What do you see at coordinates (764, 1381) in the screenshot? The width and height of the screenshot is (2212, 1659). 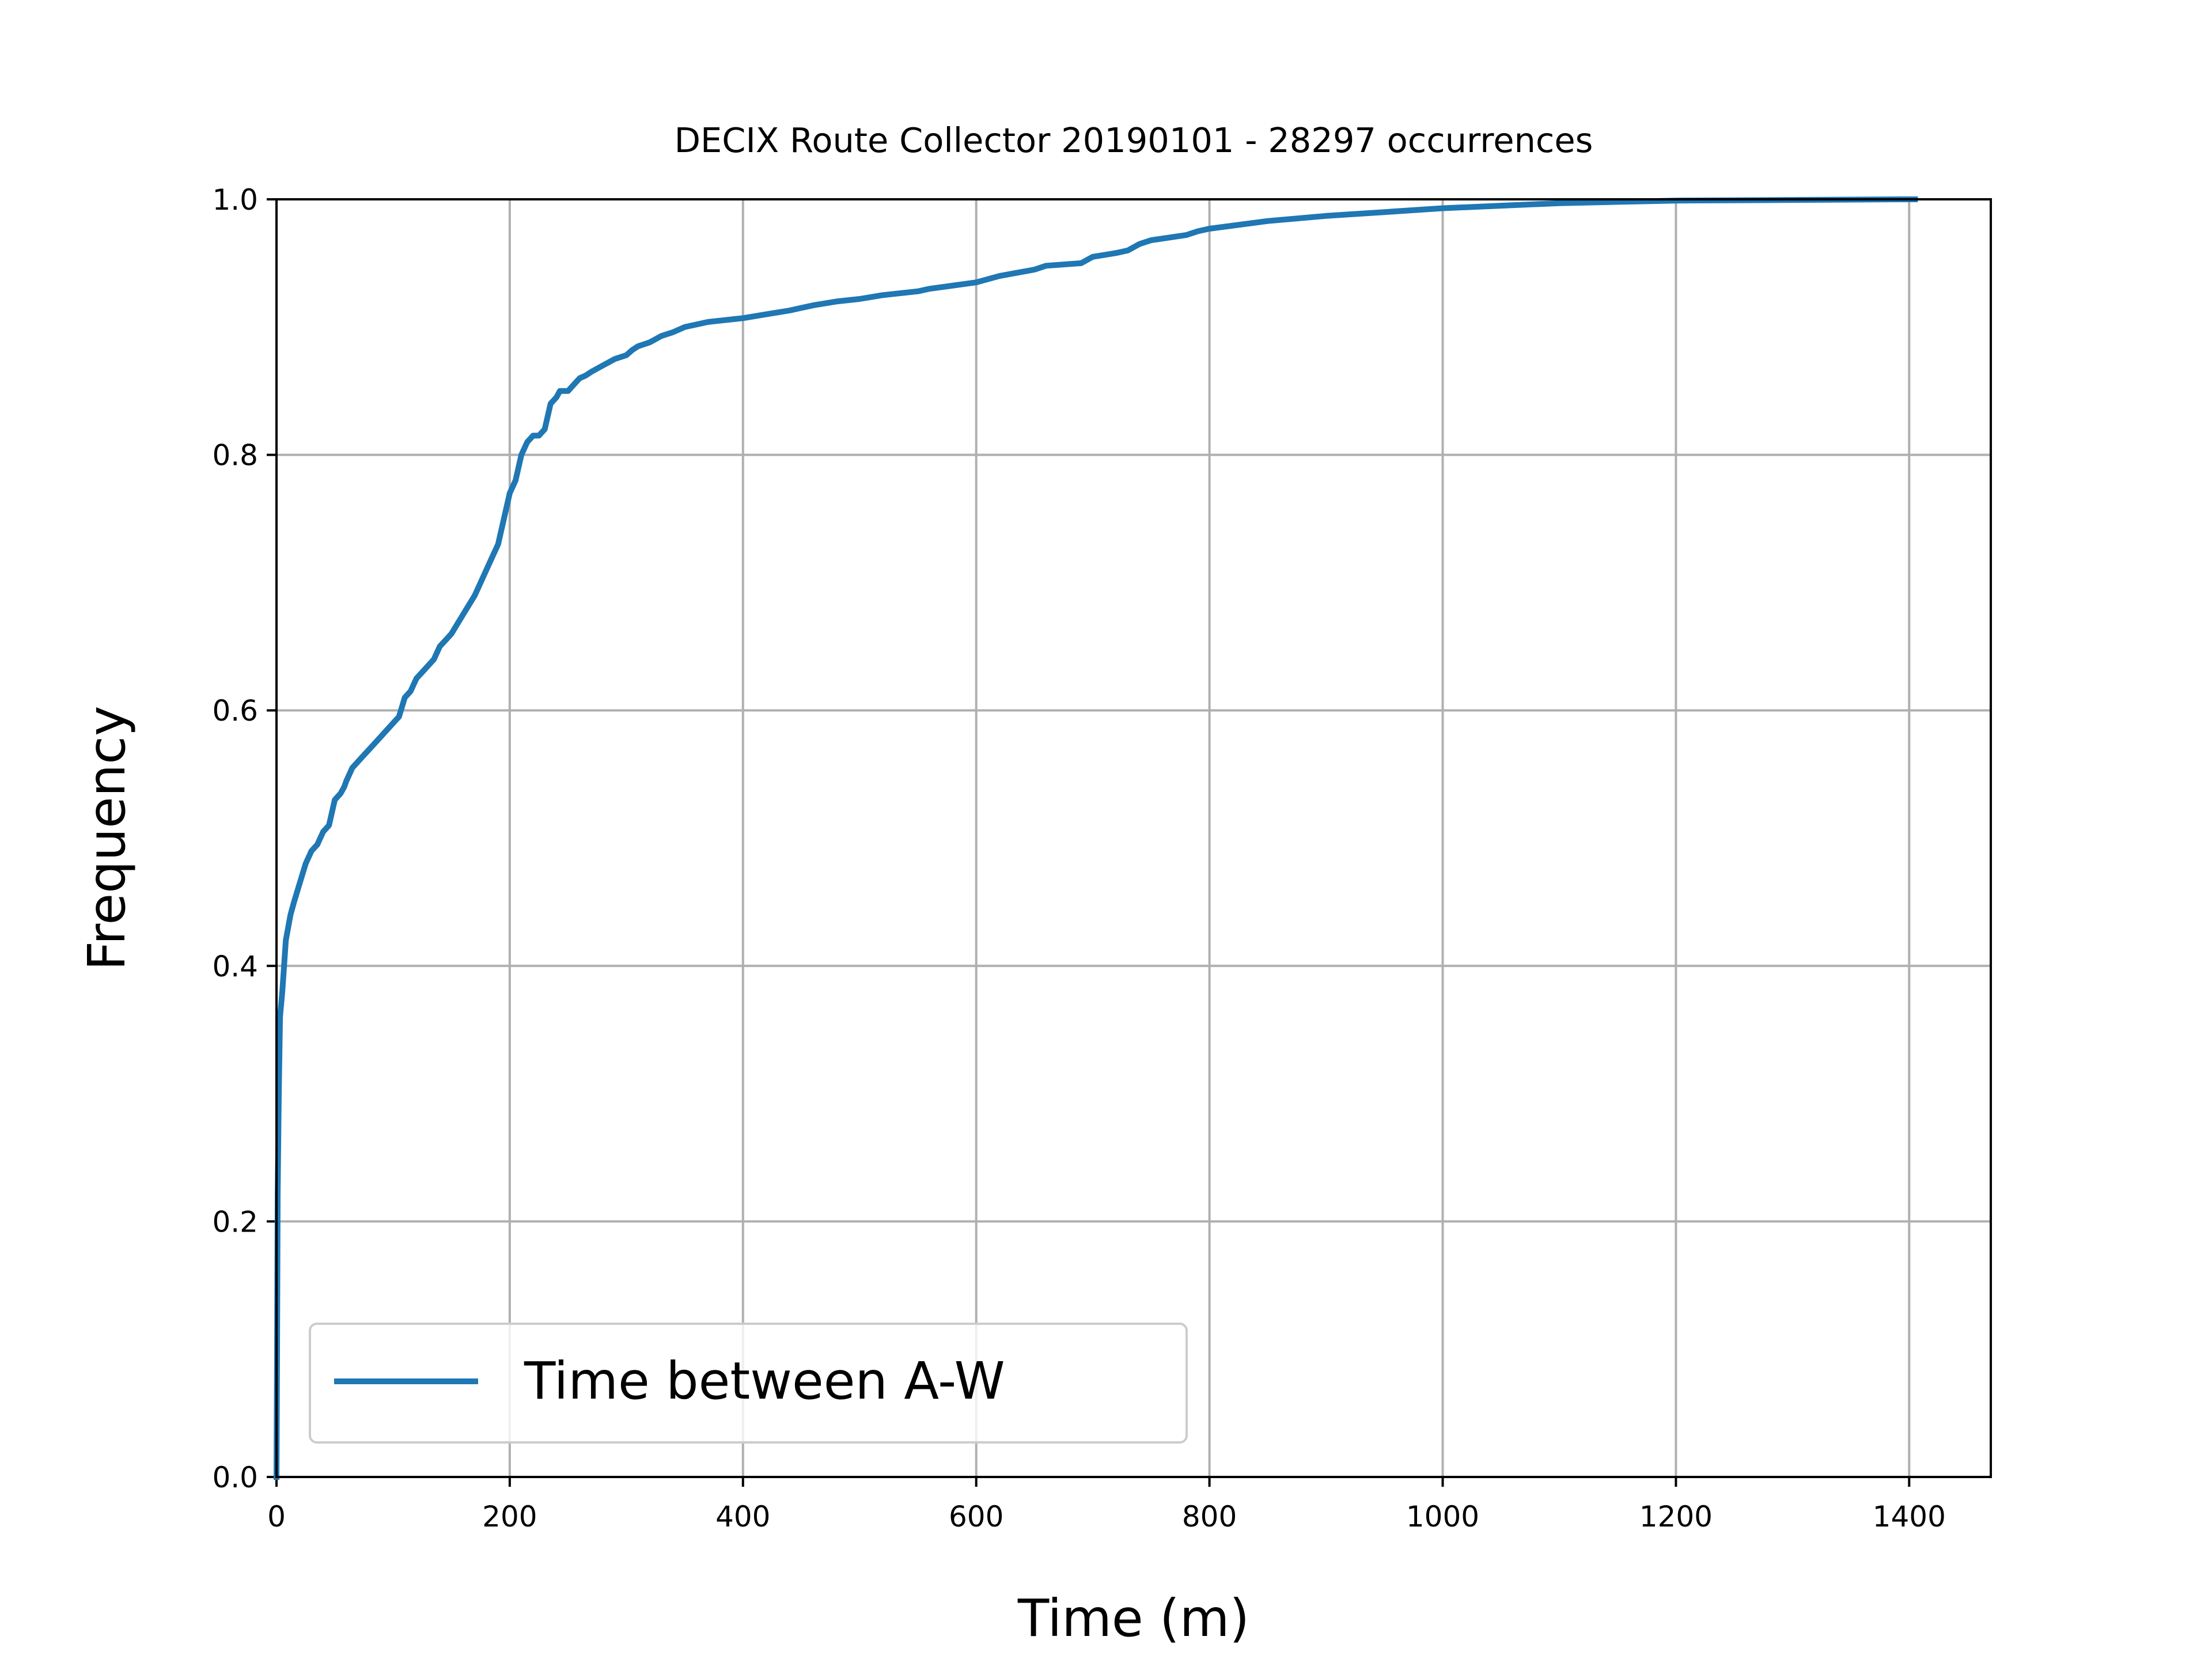 I see `legend-label: Time between A-W` at bounding box center [764, 1381].